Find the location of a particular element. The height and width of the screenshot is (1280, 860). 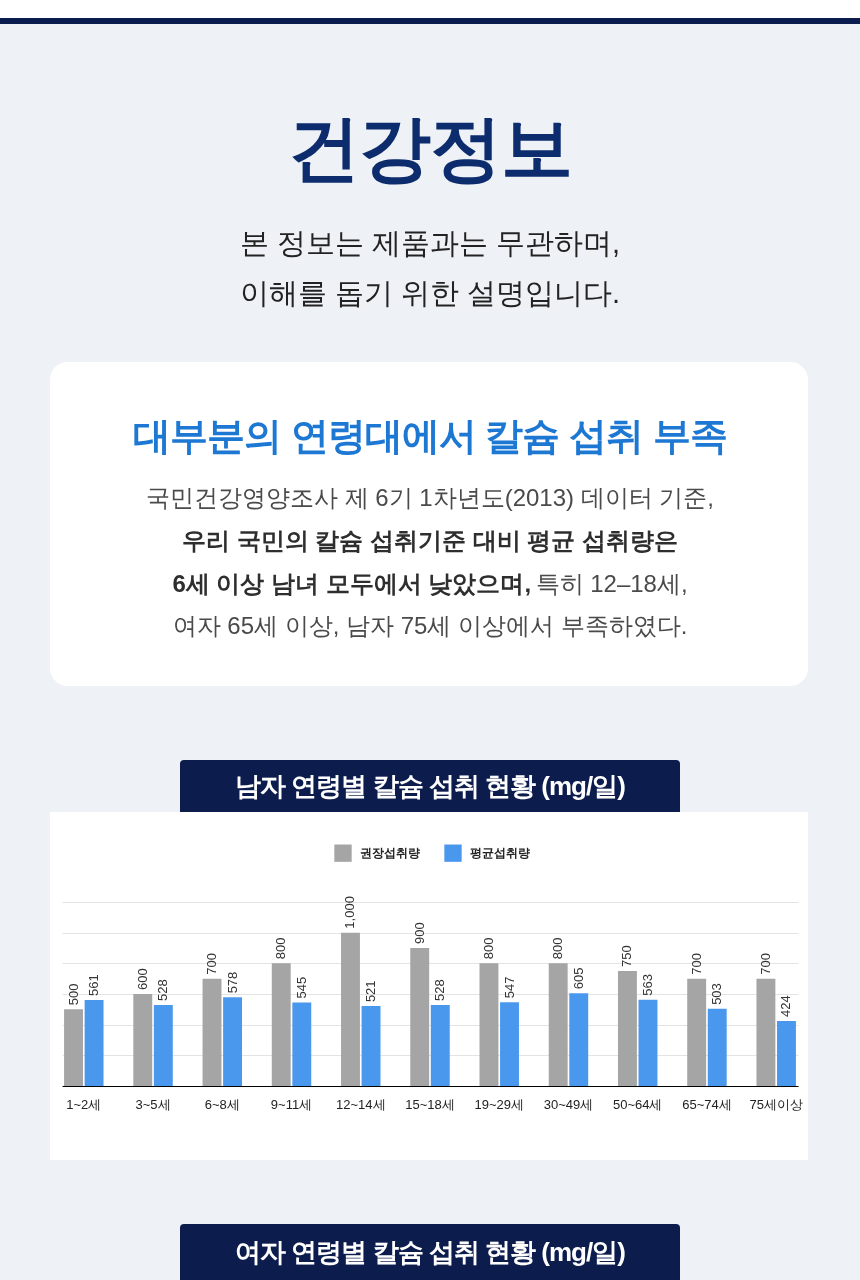

x-tick-label: 3~5세 is located at coordinates (153, 1104).